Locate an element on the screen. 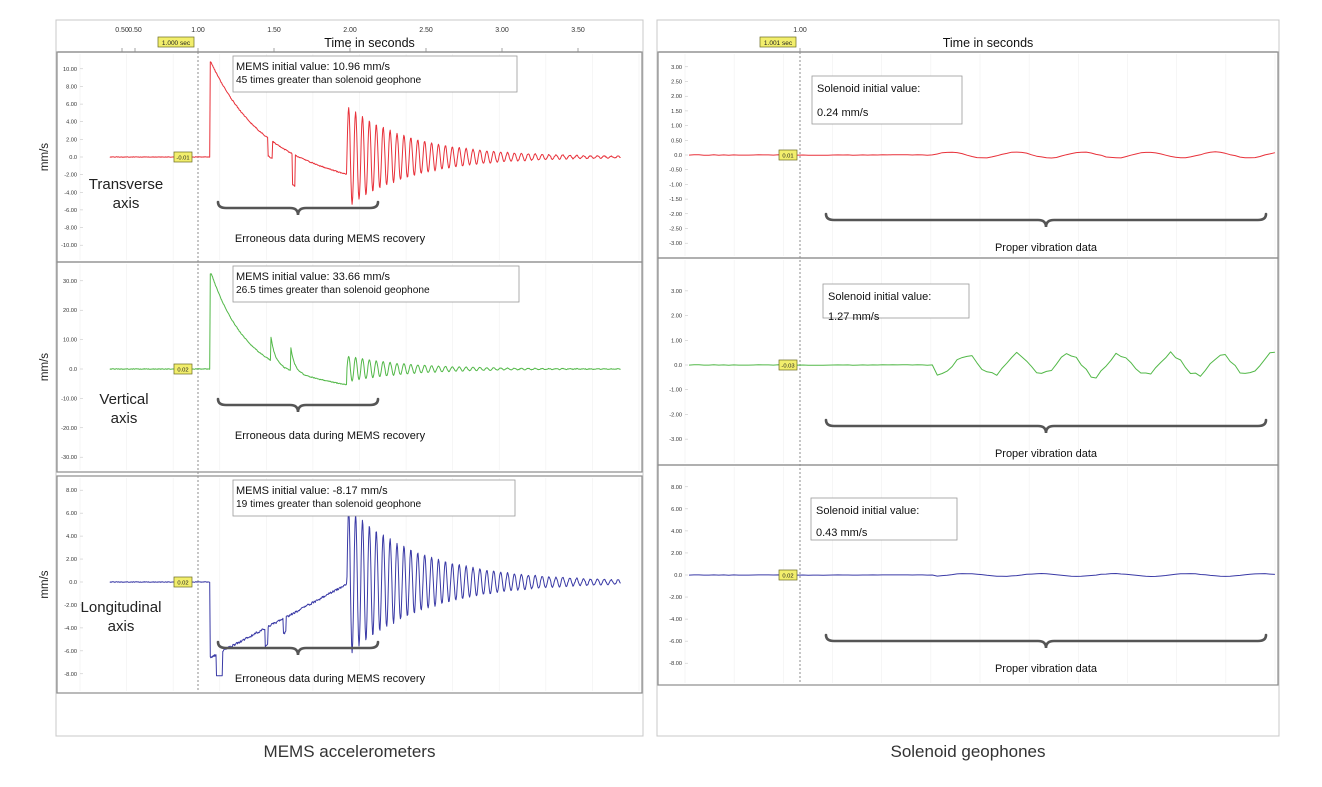  y-tick-label: -1.00 is located at coordinates (675, 391).